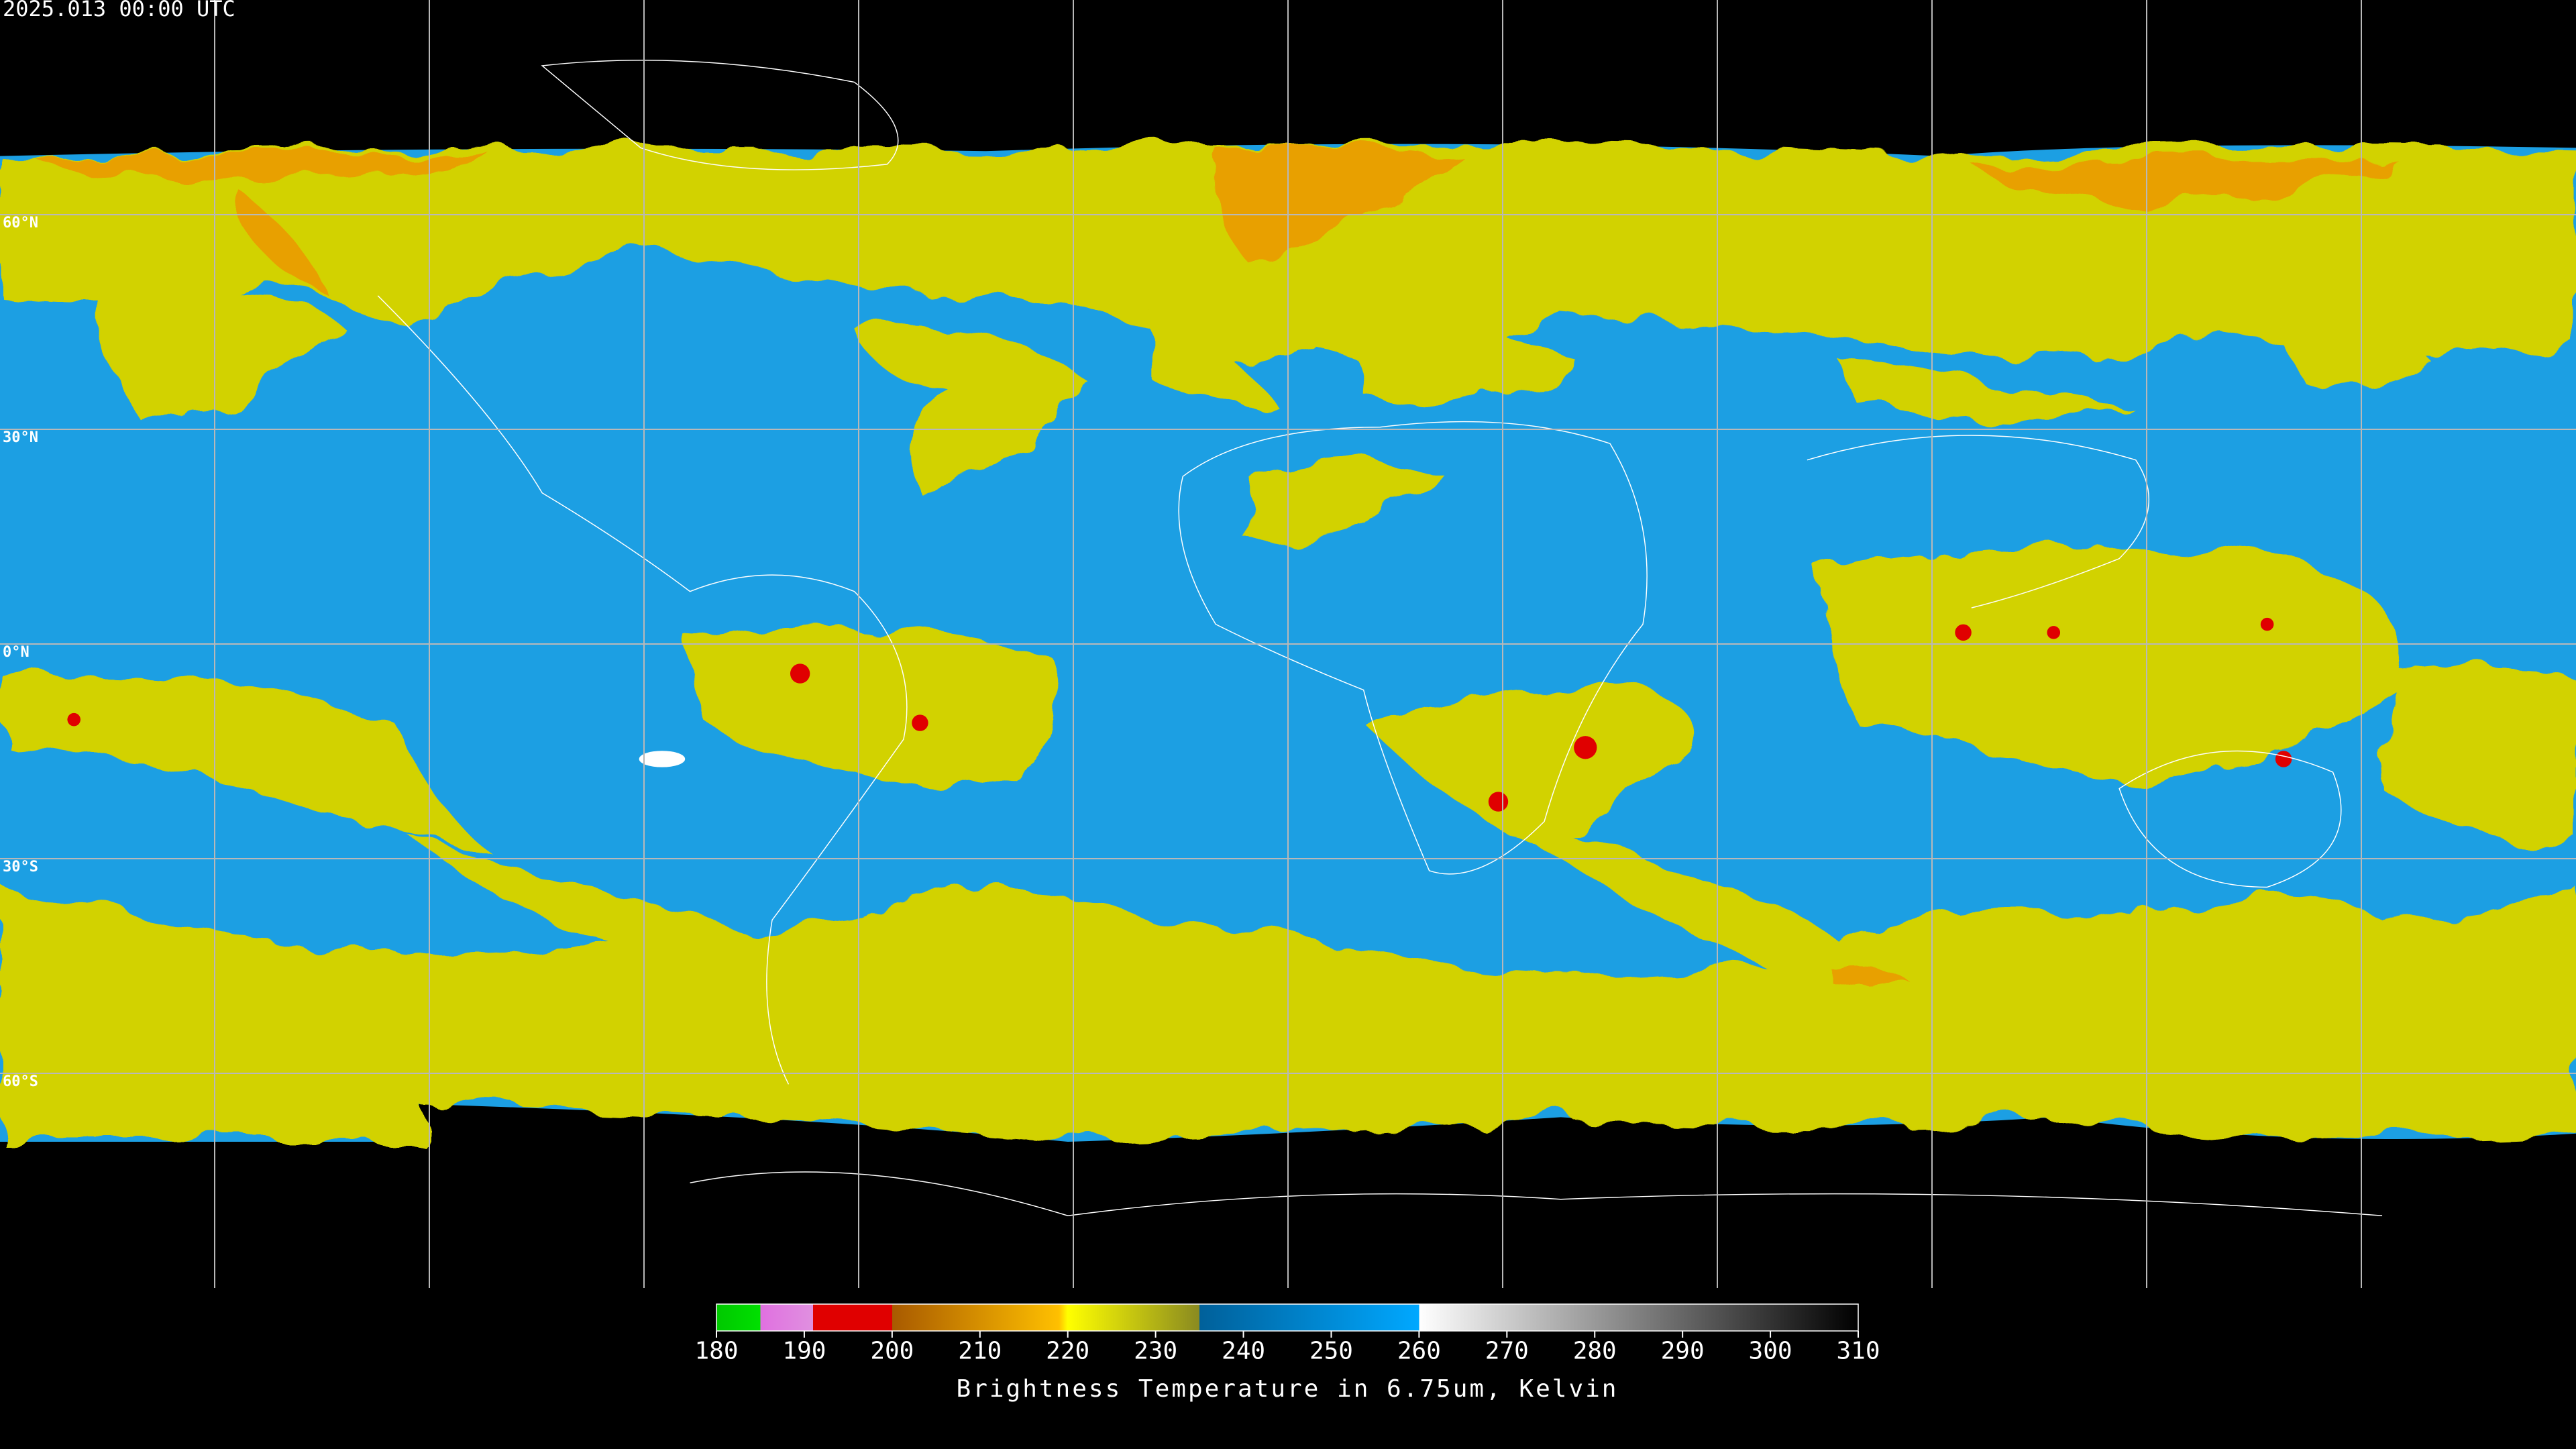  I want to click on tick-label: 250, so click(1331, 1351).